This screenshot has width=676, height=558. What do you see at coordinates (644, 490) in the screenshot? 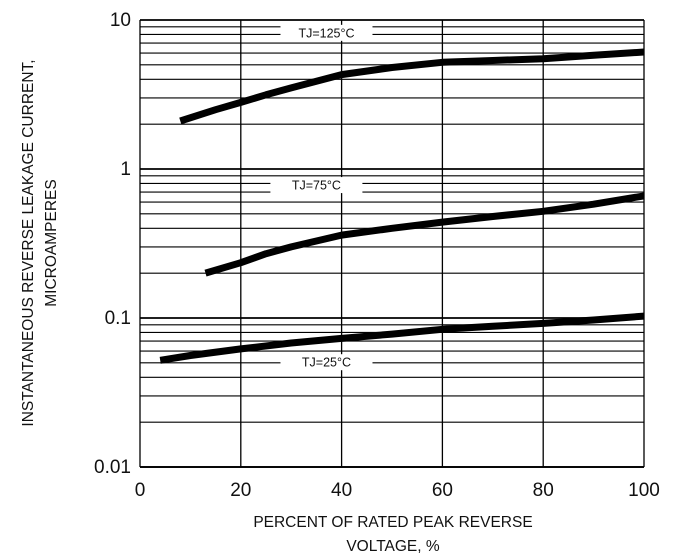
I see `x-tick-label: 100` at bounding box center [644, 490].